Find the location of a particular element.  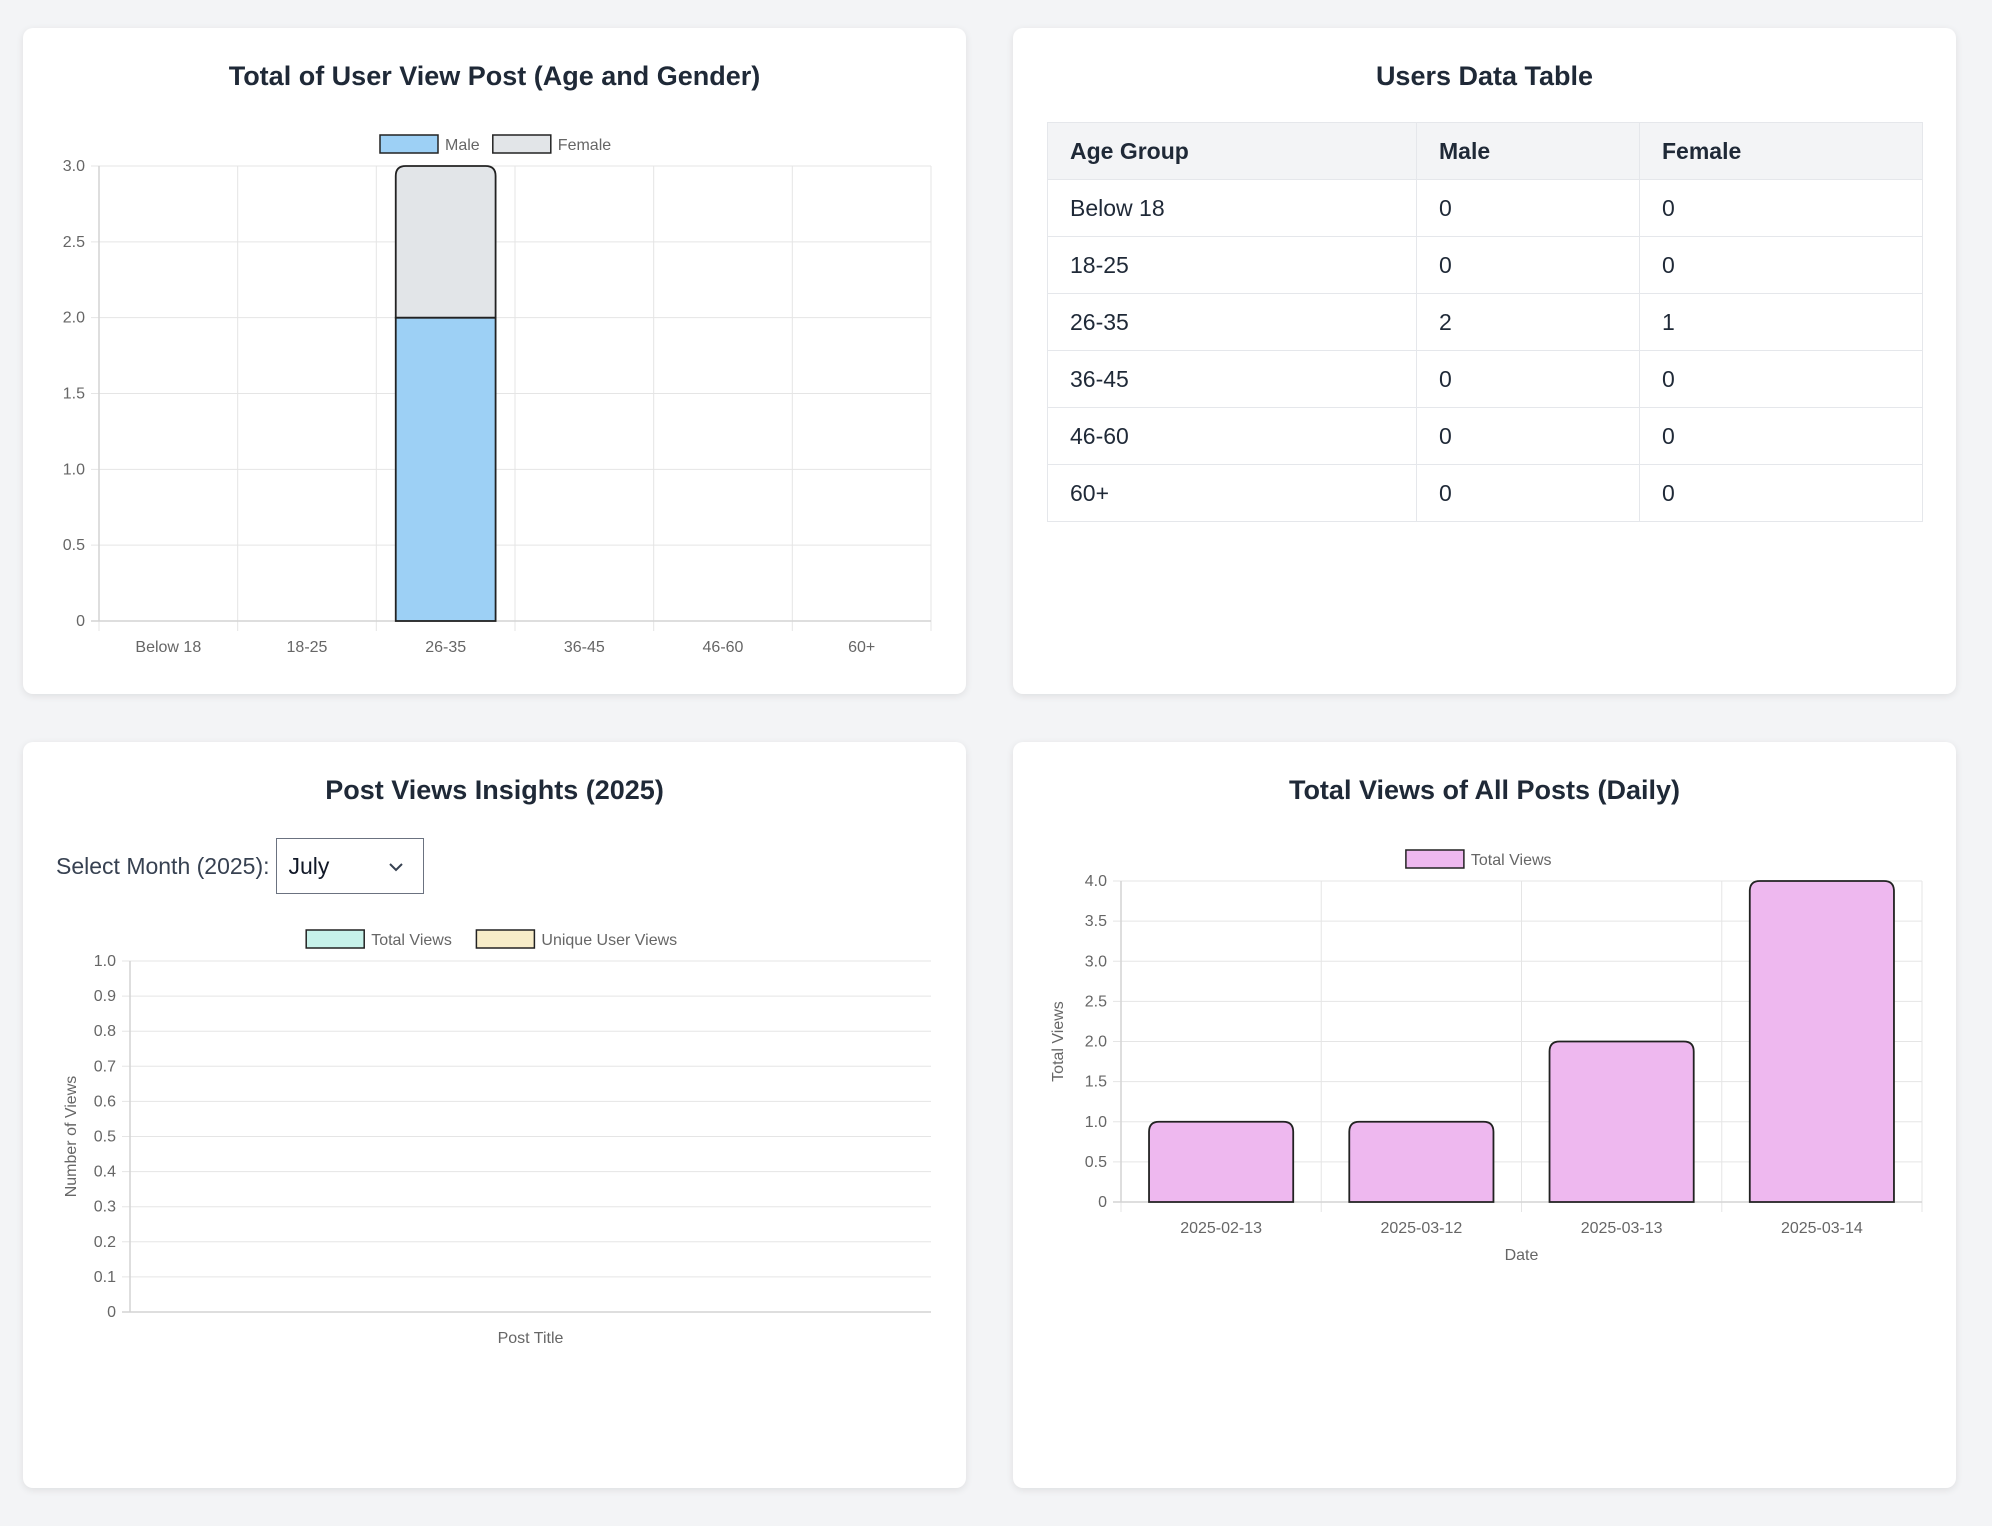

x-tick-label: 26-35 is located at coordinates (445, 647).